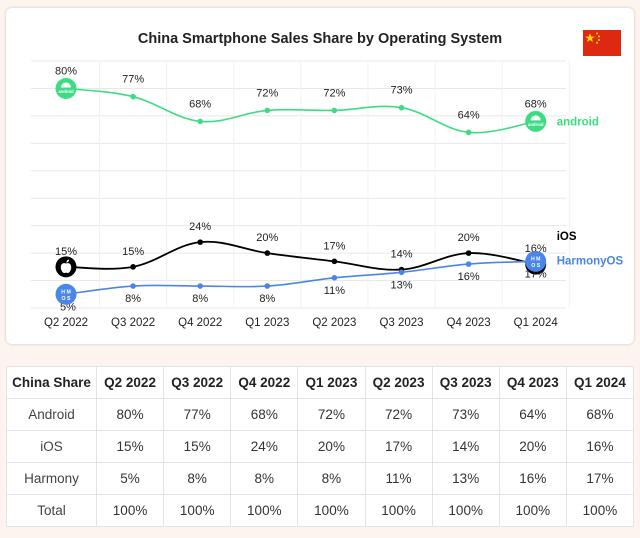  Describe the element at coordinates (66, 323) in the screenshot. I see `x-tick-label: Q2 2022` at that location.